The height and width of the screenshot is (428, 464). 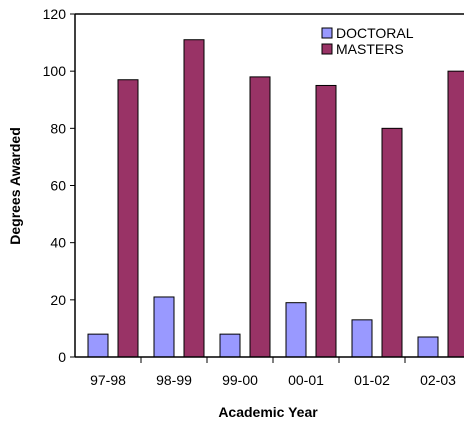 What do you see at coordinates (15, 186) in the screenshot?
I see `y-axis-title: Degrees Awarded` at bounding box center [15, 186].